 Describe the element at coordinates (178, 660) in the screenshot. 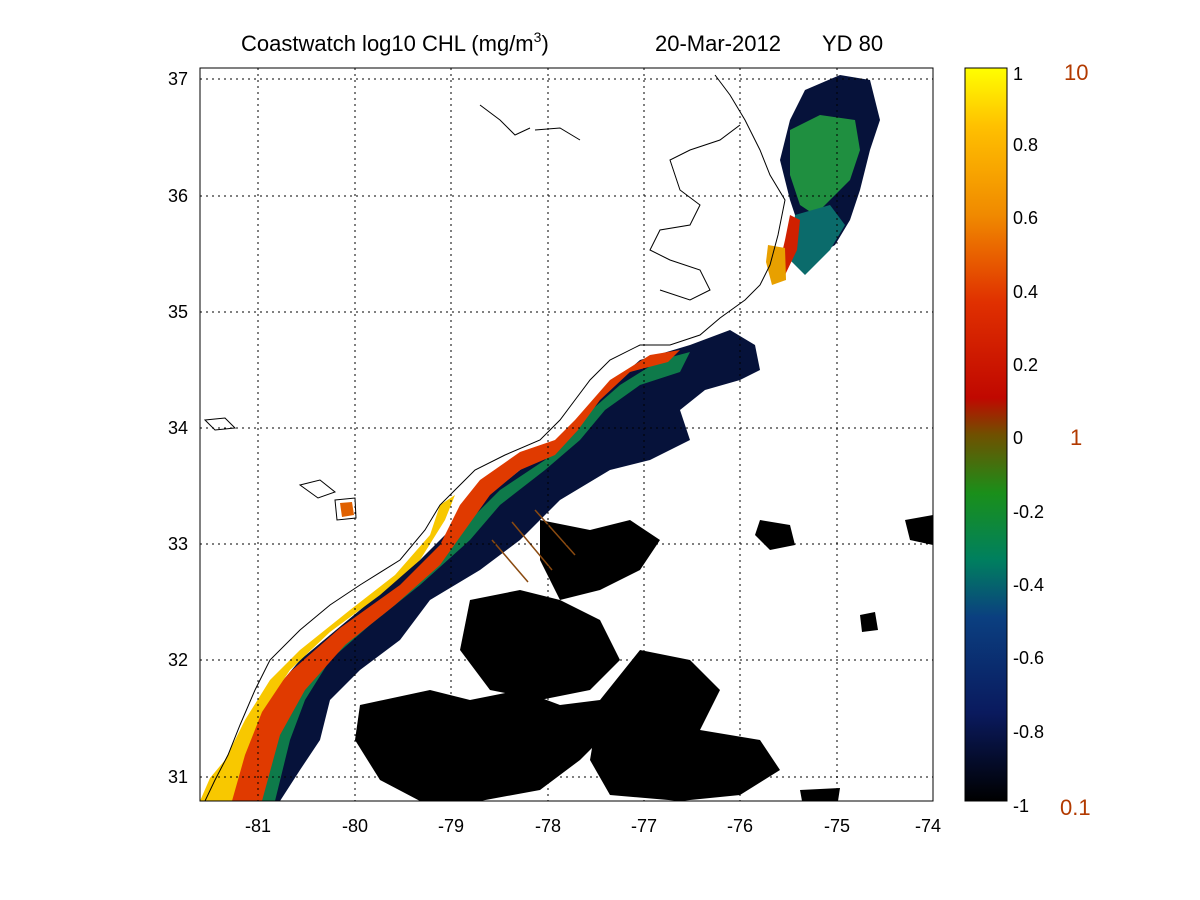

I see `y-tick-label: 32` at that location.